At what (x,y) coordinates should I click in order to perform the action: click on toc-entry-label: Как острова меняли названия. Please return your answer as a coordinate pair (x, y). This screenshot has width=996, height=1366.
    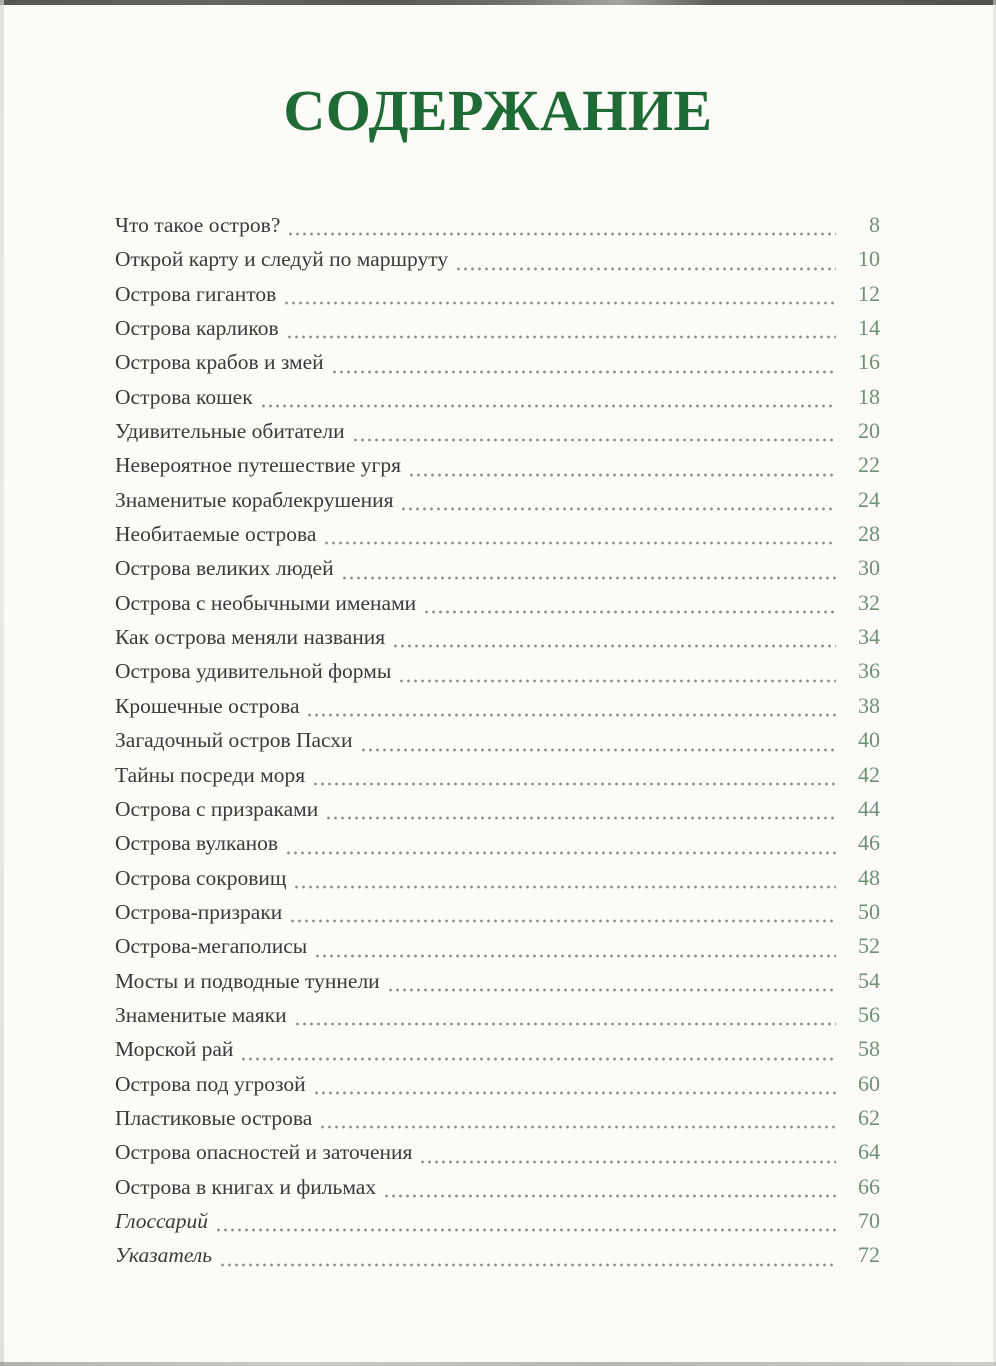
    Looking at the image, I should click on (250, 637).